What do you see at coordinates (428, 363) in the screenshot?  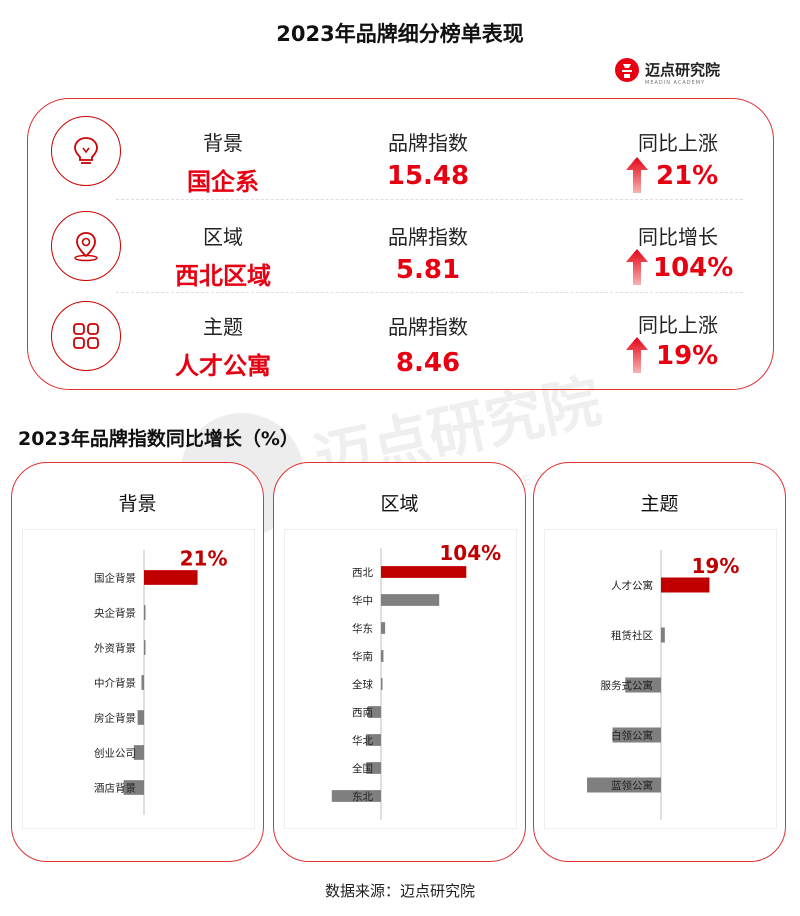 I see `index-value: 8.46` at bounding box center [428, 363].